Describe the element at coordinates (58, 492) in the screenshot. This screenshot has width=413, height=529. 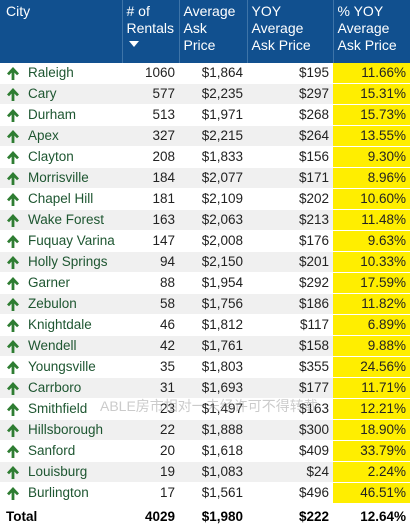
I see `row-city-label: Burlington` at that location.